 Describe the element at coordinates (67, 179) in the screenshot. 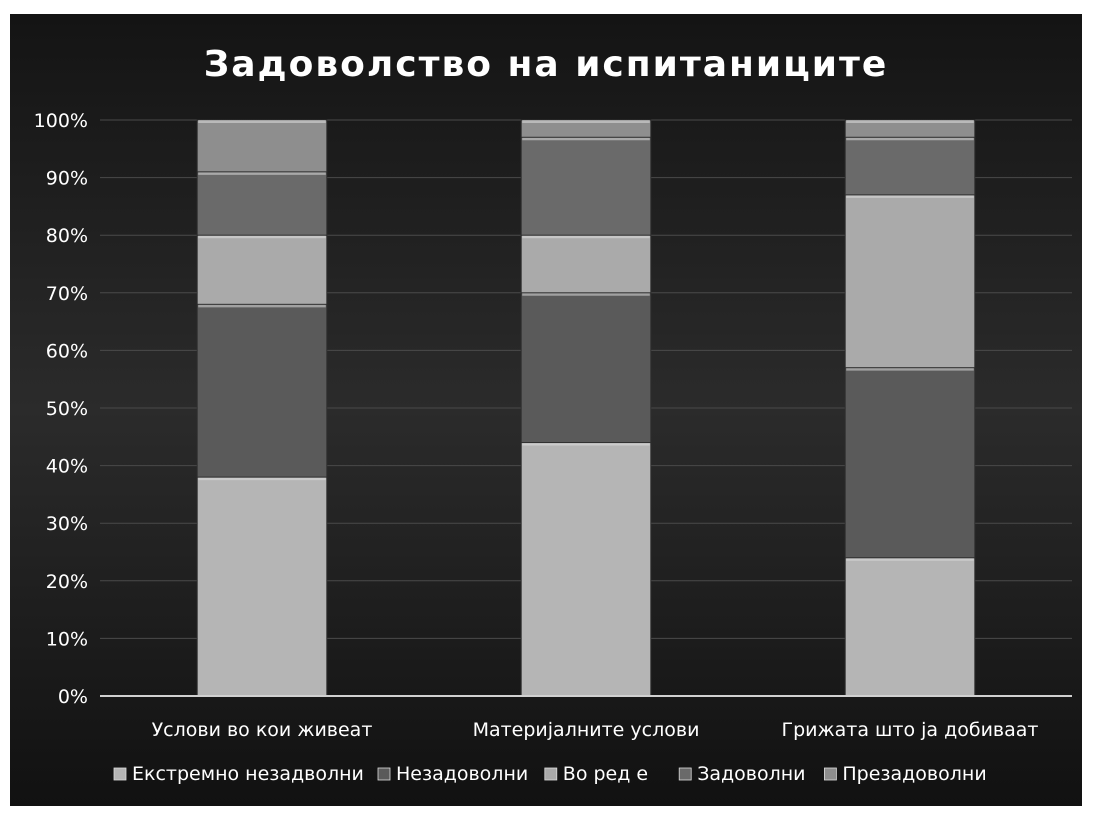

I see `y-tick-label: 90%` at that location.